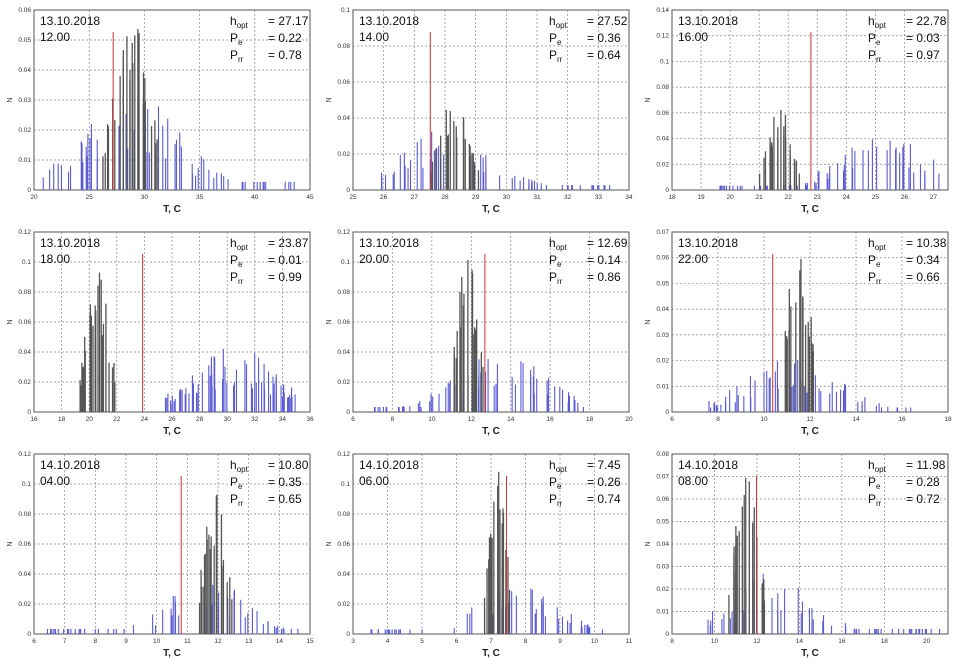 This screenshot has width=956, height=667. What do you see at coordinates (255, 197) in the screenshot?
I see `x-tick-label: 40` at bounding box center [255, 197].